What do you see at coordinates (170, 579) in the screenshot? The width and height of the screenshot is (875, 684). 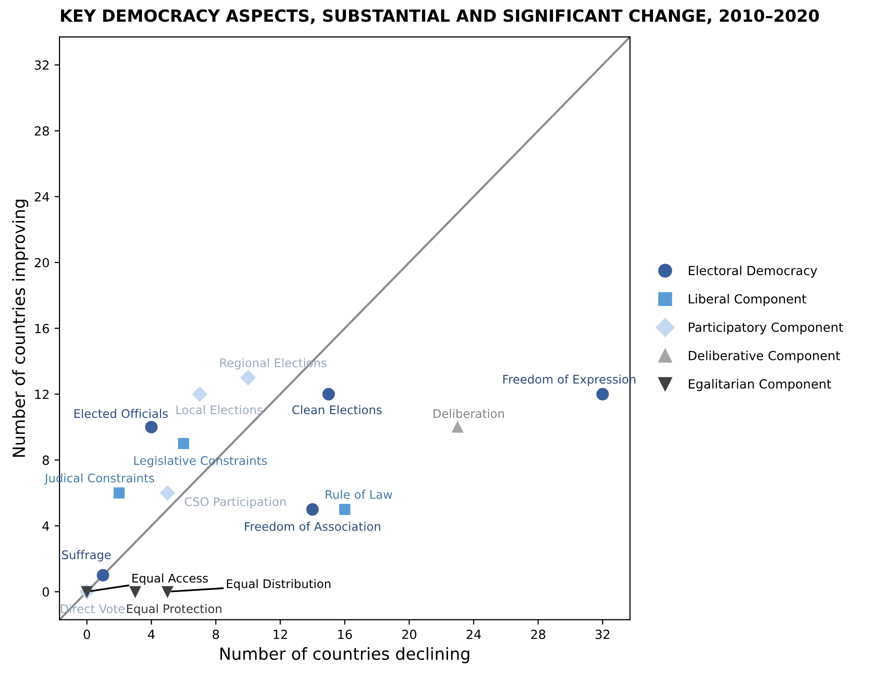 I see `annotation: Equal Access` at bounding box center [170, 579].